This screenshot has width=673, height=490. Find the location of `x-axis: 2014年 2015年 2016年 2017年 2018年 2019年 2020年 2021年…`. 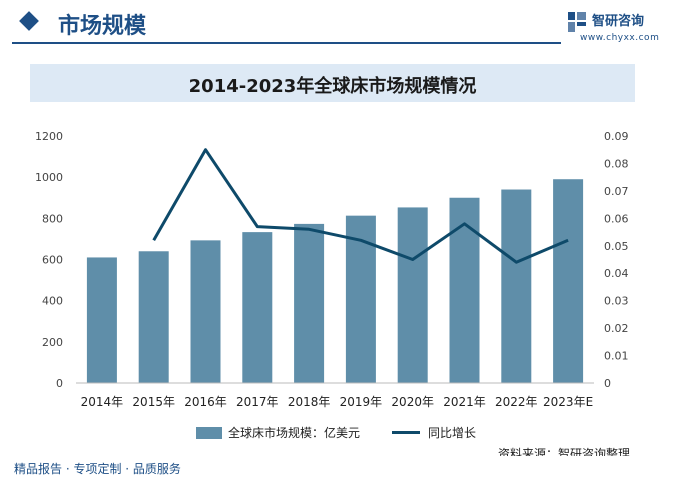

x-axis: 2014年 2015年 2016年 2017年 2018年 2019年 2020年 2021年… is located at coordinates (337, 402).